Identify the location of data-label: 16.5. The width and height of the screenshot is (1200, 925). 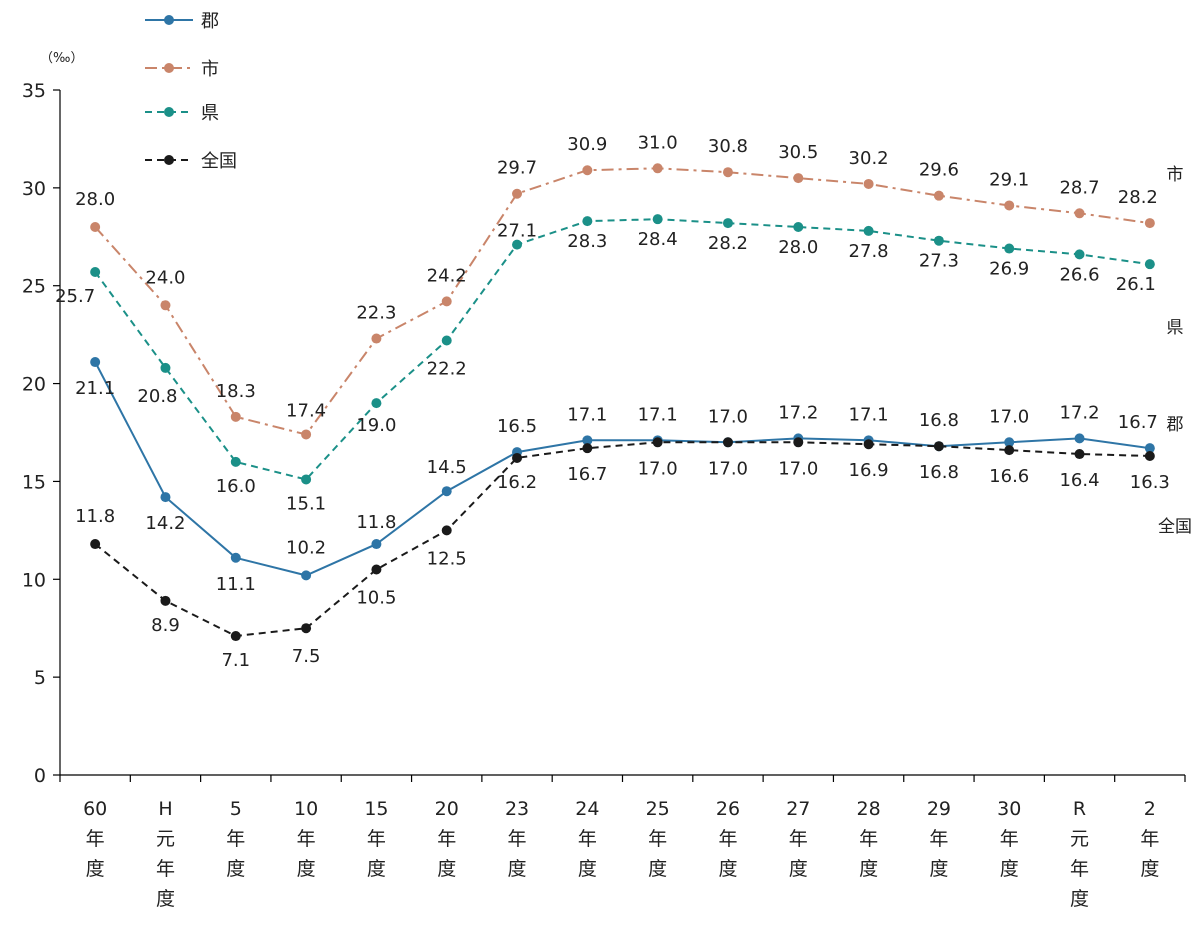
(517, 426).